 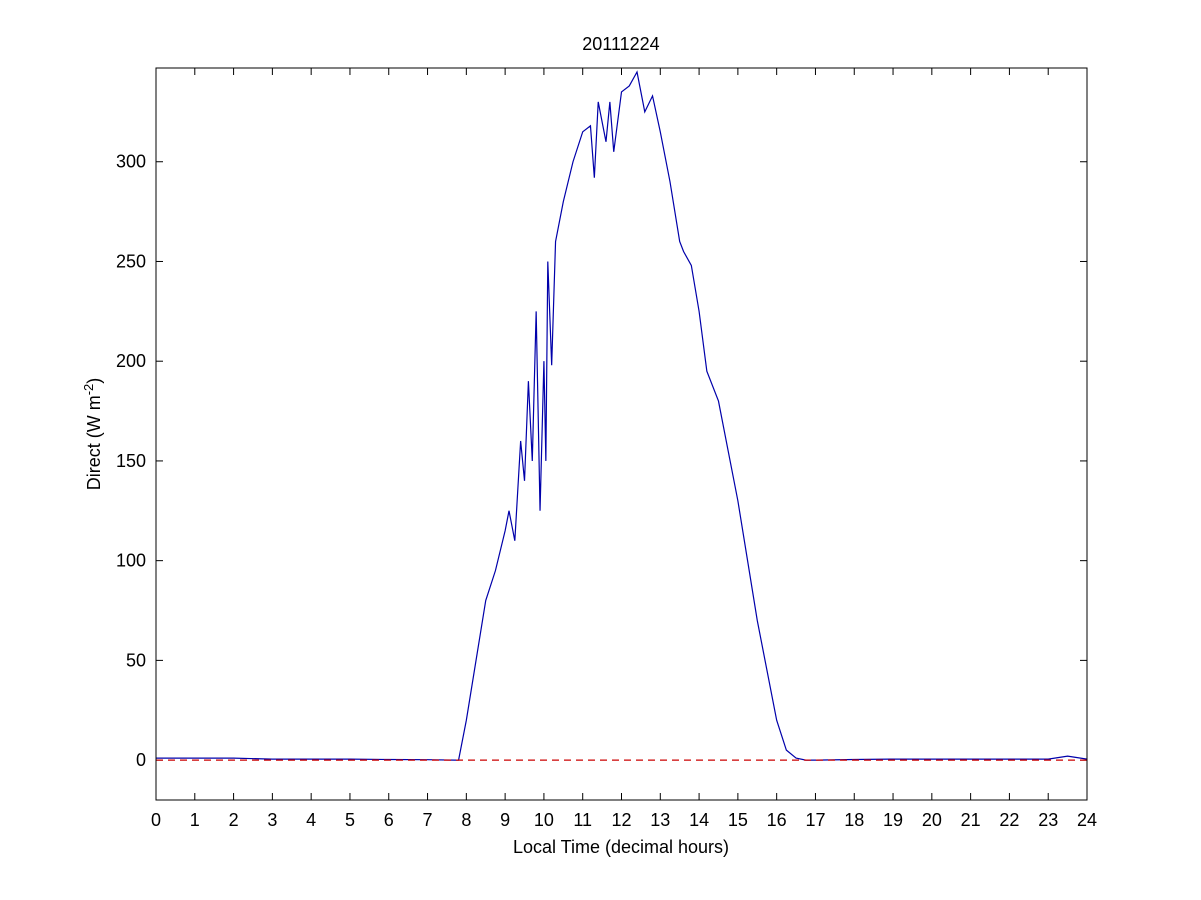 I want to click on y-label-sup: -2, so click(x=88, y=390).